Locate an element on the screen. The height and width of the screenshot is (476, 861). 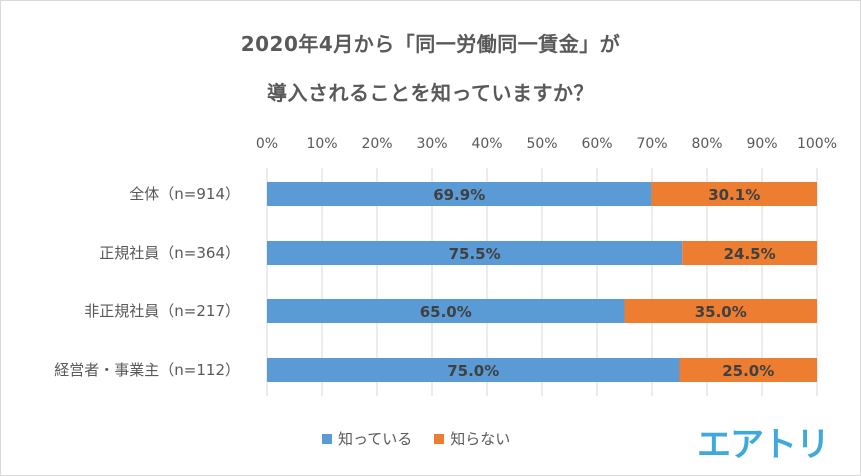
x-tick-label: 80% is located at coordinates (706, 144).